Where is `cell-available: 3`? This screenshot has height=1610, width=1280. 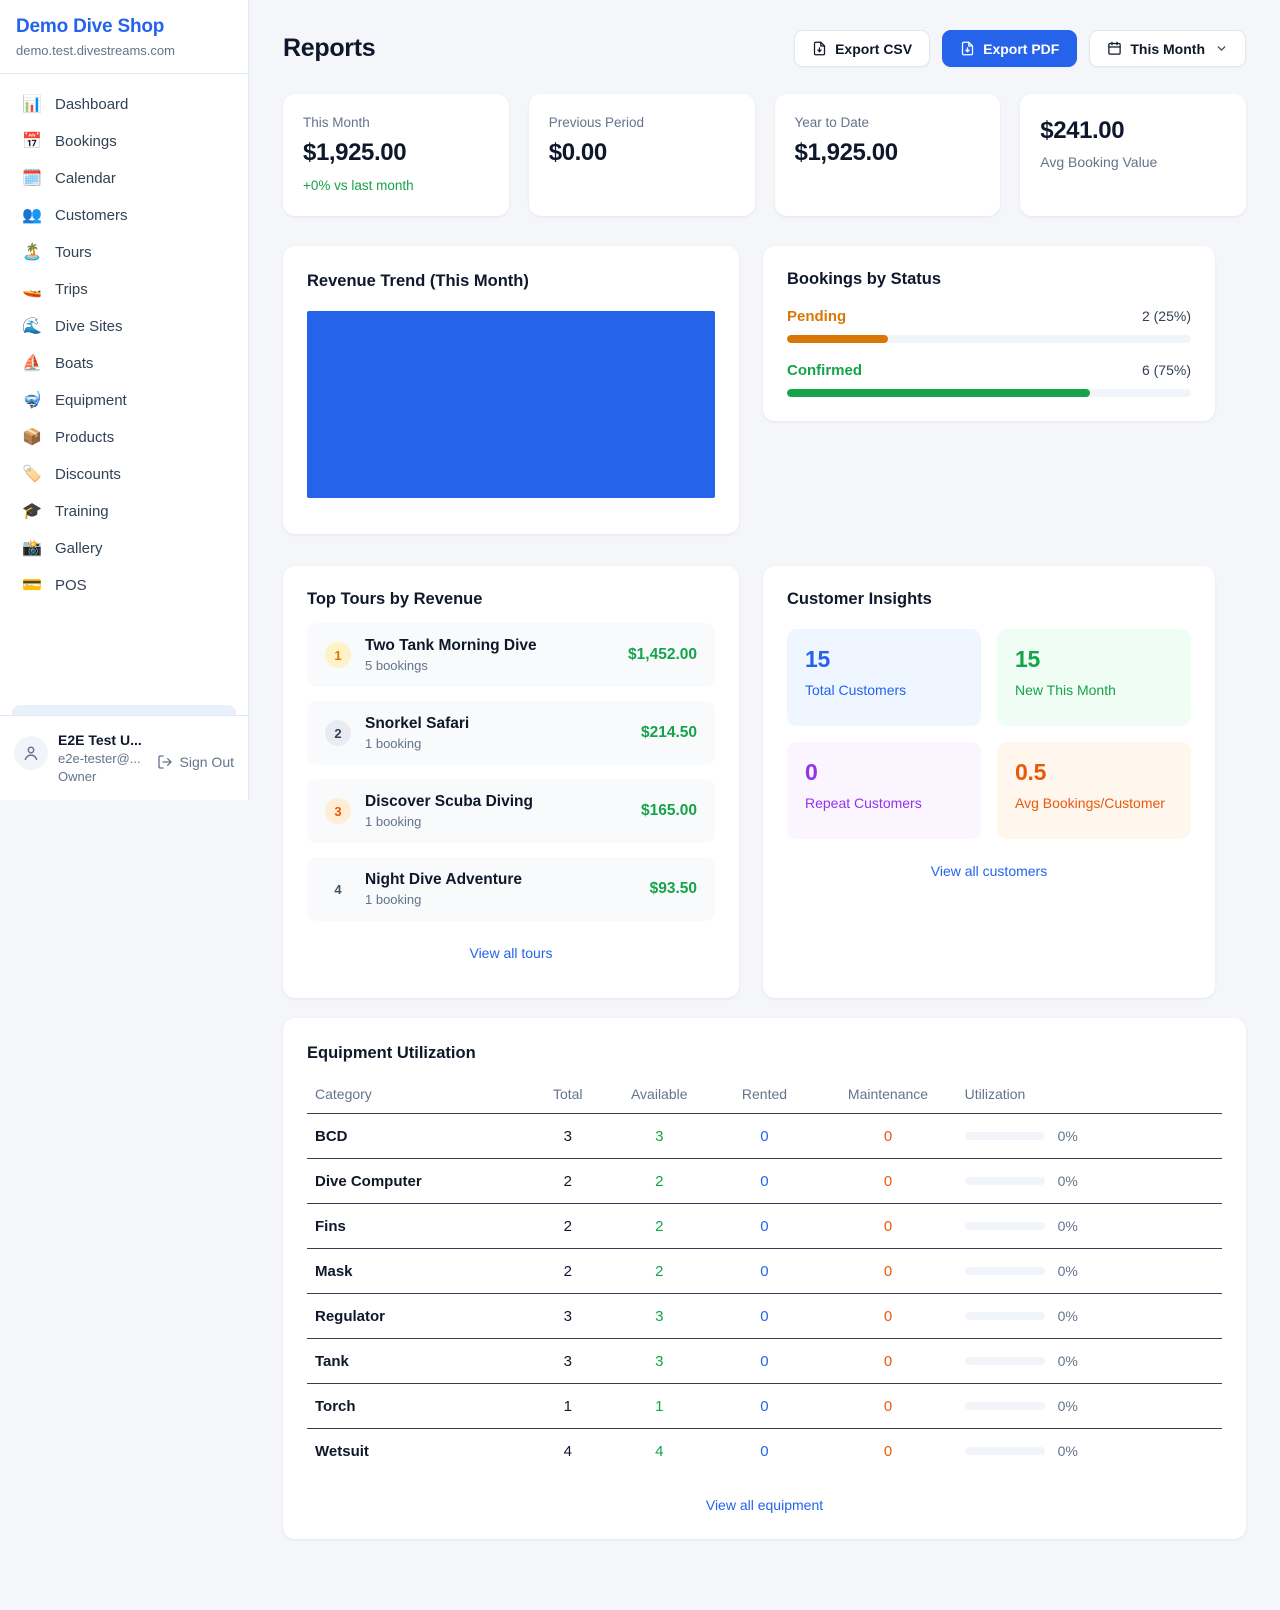 cell-available: 3 is located at coordinates (659, 1136).